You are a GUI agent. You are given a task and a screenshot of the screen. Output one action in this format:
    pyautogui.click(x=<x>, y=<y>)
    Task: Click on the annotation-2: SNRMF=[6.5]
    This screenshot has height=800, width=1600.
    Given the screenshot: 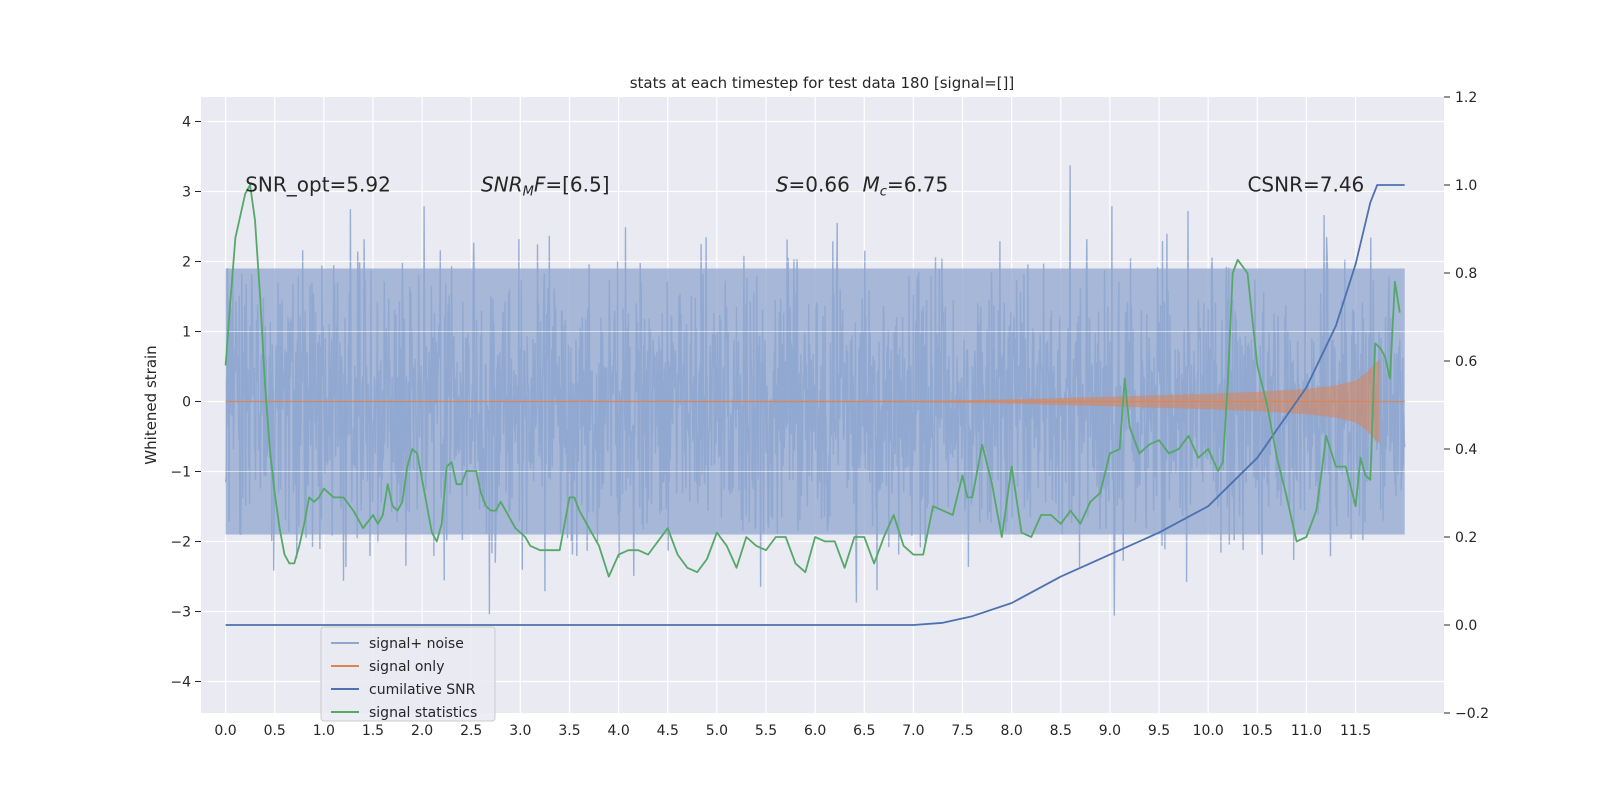 What is the action you would take?
    pyautogui.click(x=545, y=186)
    